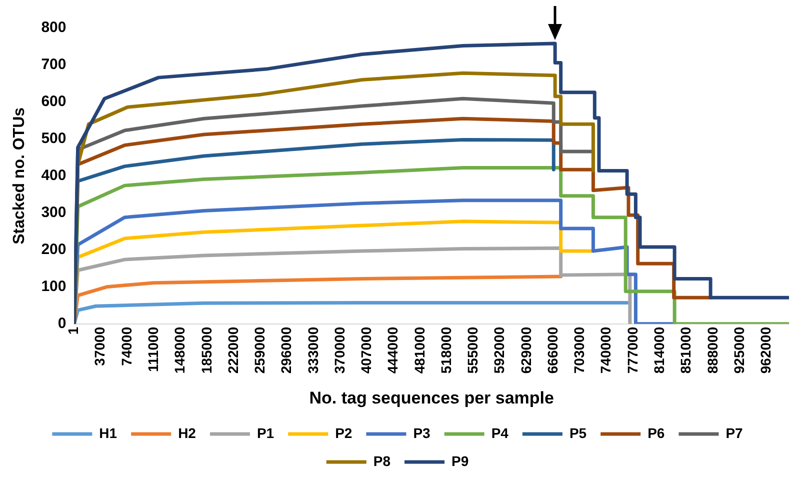  What do you see at coordinates (606, 350) in the screenshot?
I see `x-tick-label: 740000` at bounding box center [606, 350].